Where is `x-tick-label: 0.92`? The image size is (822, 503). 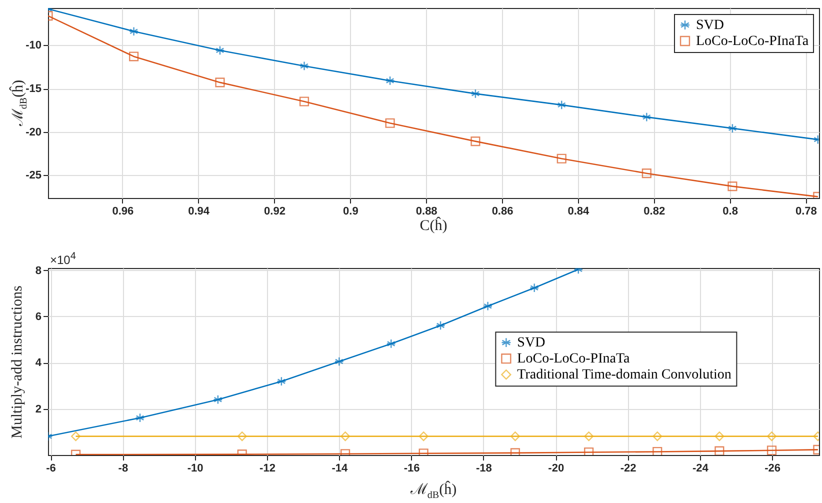
x-tick-label: 0.92 is located at coordinates (275, 212).